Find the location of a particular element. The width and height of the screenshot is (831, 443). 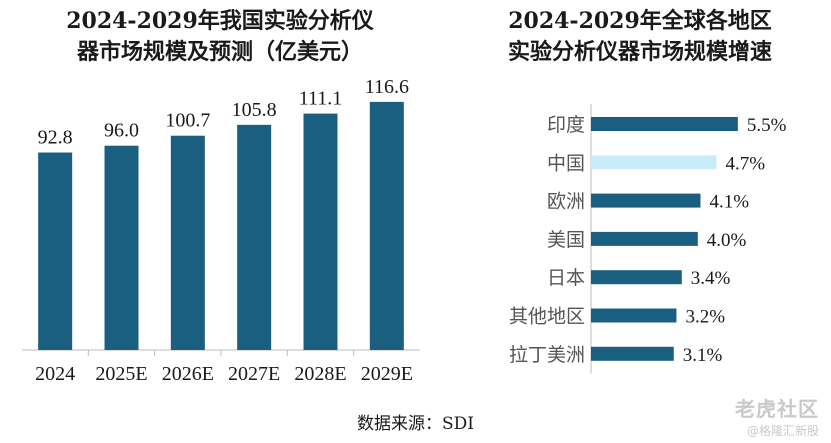

y-tick-label-印度: 印度 is located at coordinates (566, 125).